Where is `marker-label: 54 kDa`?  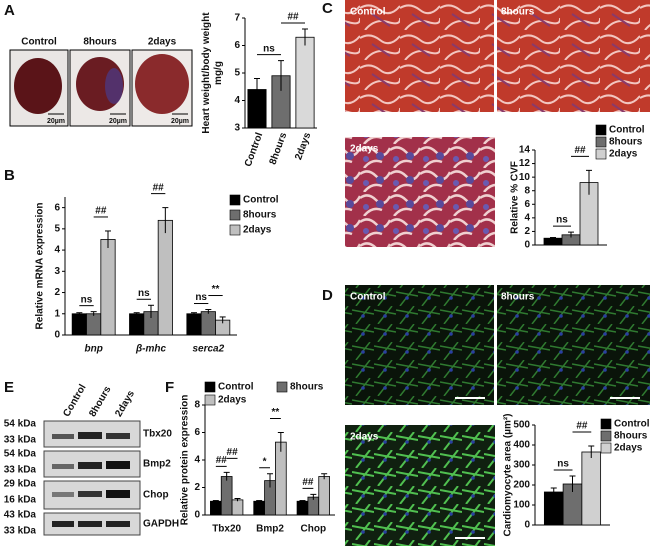 marker-label: 54 kDa is located at coordinates (20, 454).